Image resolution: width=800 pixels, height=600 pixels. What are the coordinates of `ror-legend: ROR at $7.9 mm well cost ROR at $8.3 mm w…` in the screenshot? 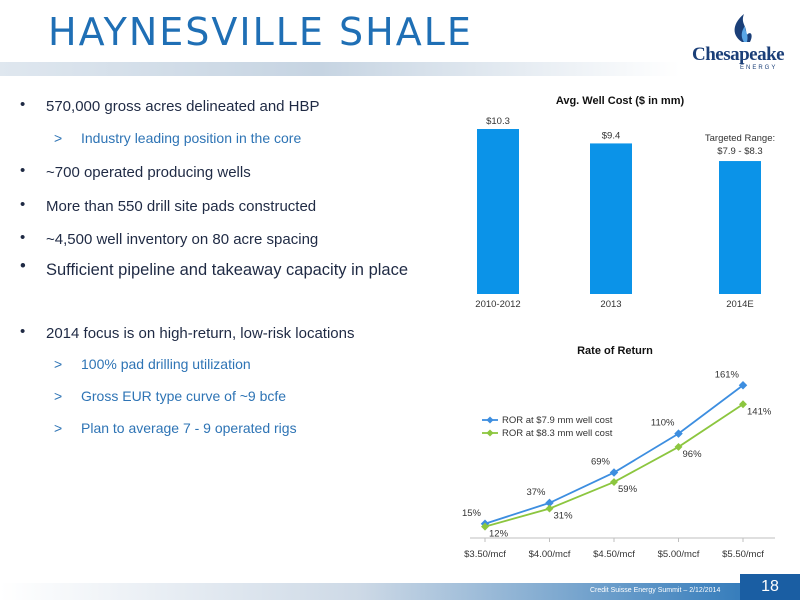 It's located at (547, 427).